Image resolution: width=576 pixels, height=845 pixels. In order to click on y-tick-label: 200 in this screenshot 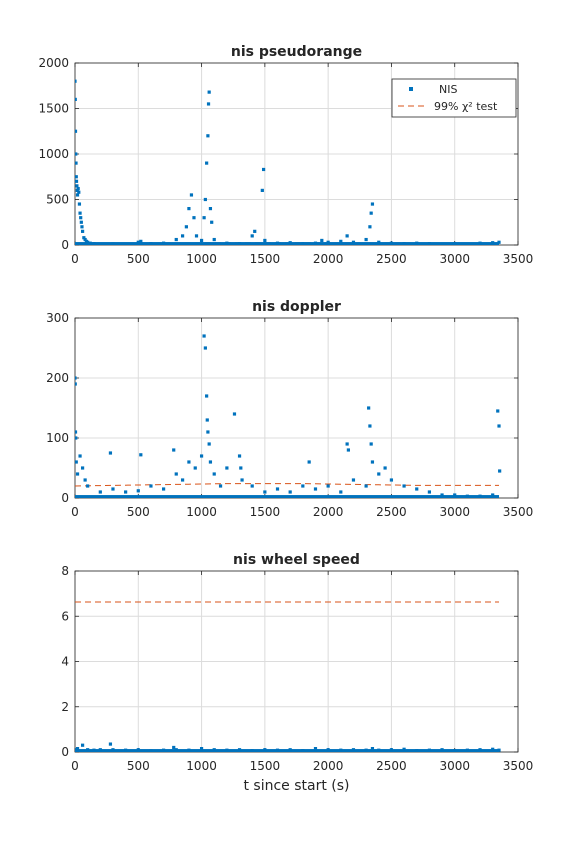, I will do `click(57, 378)`.